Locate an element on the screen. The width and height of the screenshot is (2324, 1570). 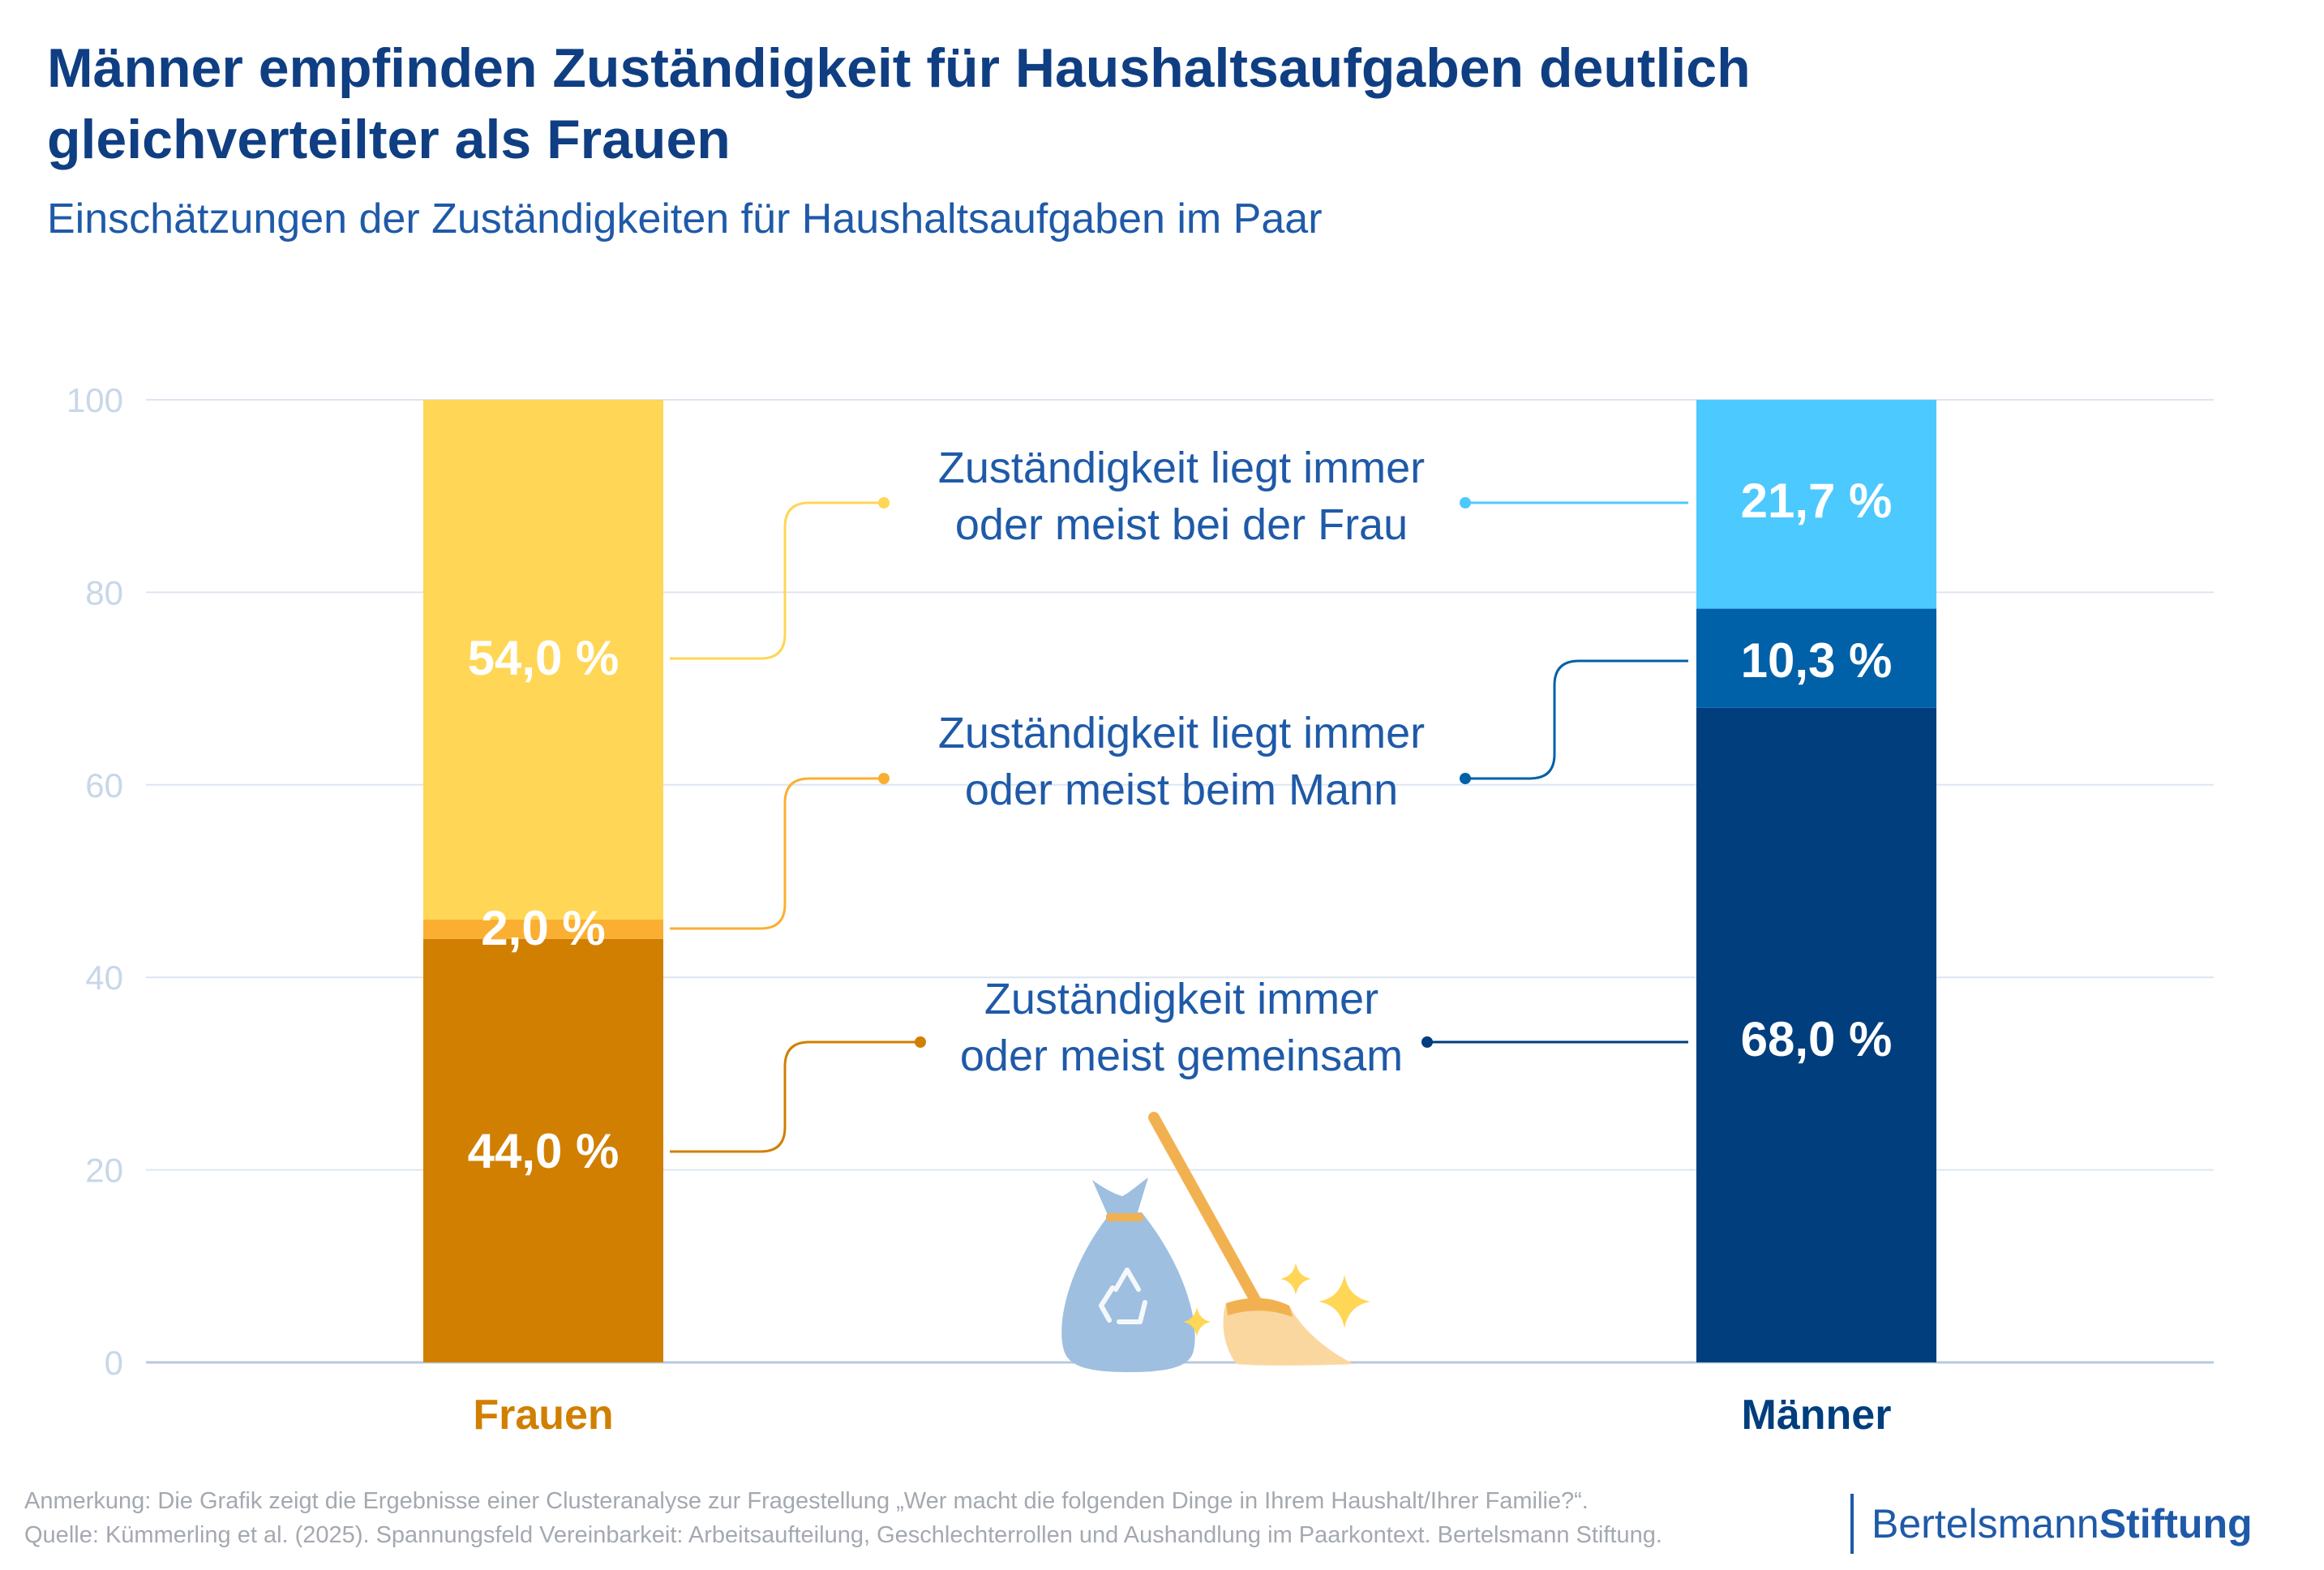
recycling-bag-icon is located at coordinates (1128, 1275).